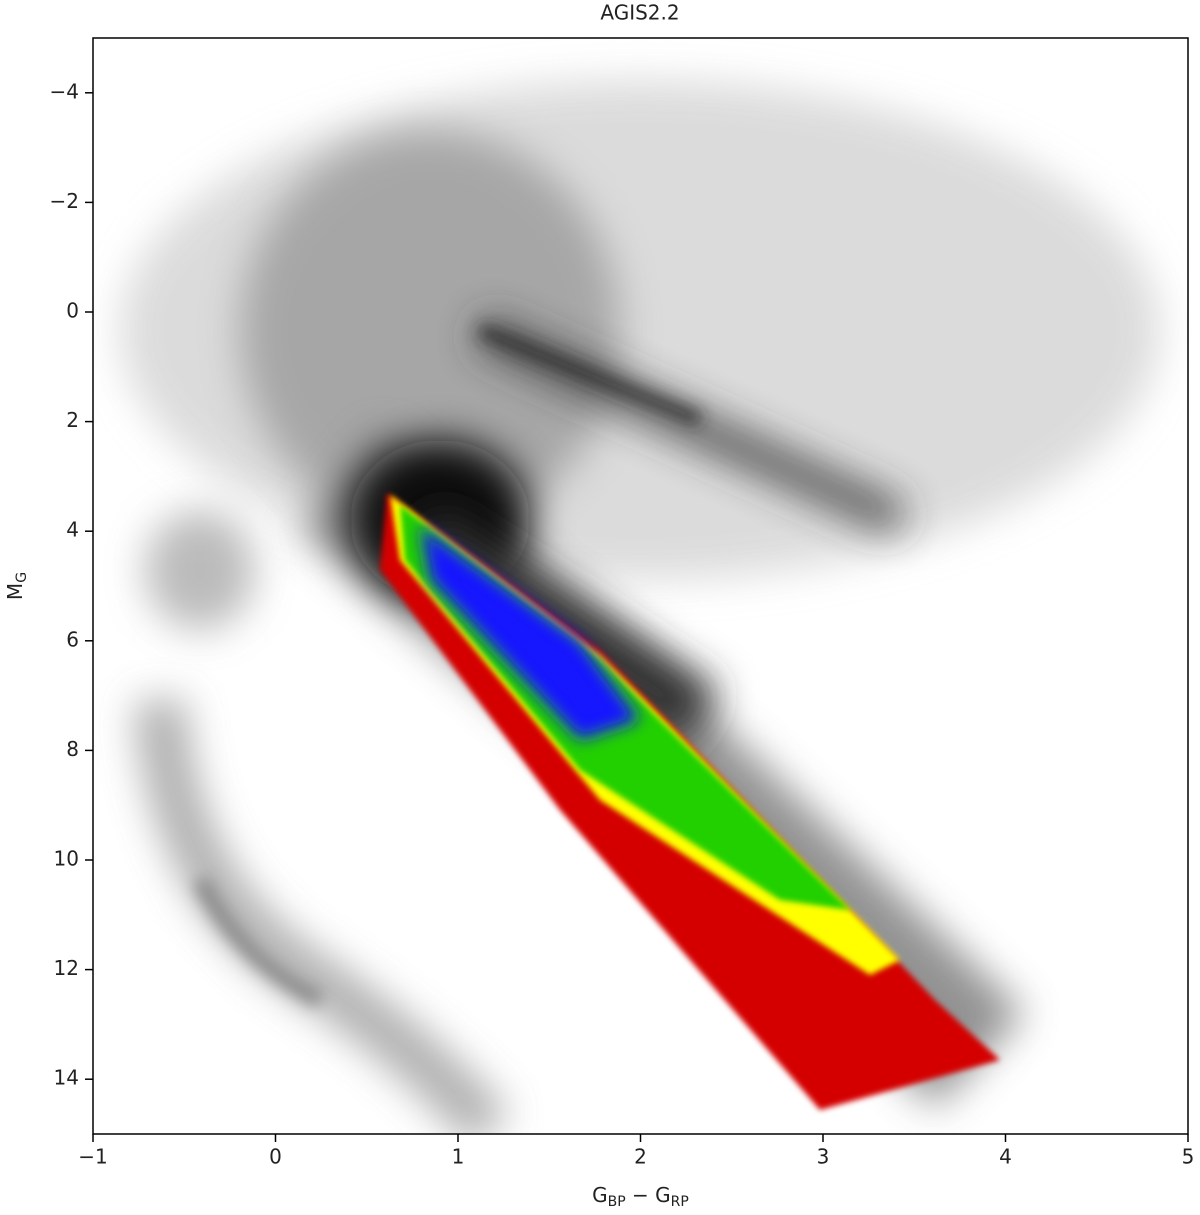 The image size is (1200, 1215). Describe the element at coordinates (64, 91) in the screenshot. I see `y-tick-label: −4` at that location.